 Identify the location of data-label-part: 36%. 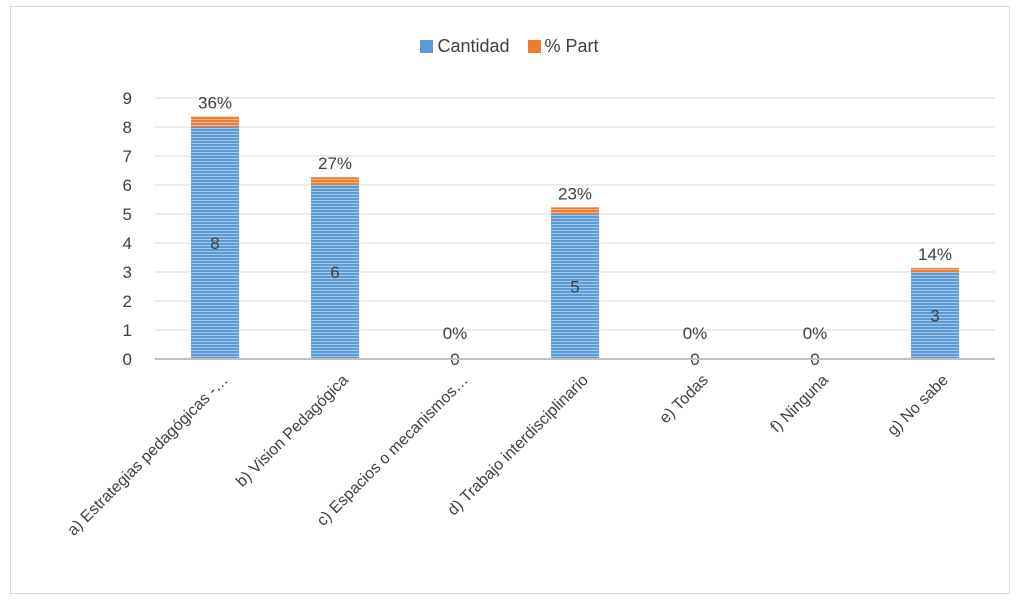
(215, 103).